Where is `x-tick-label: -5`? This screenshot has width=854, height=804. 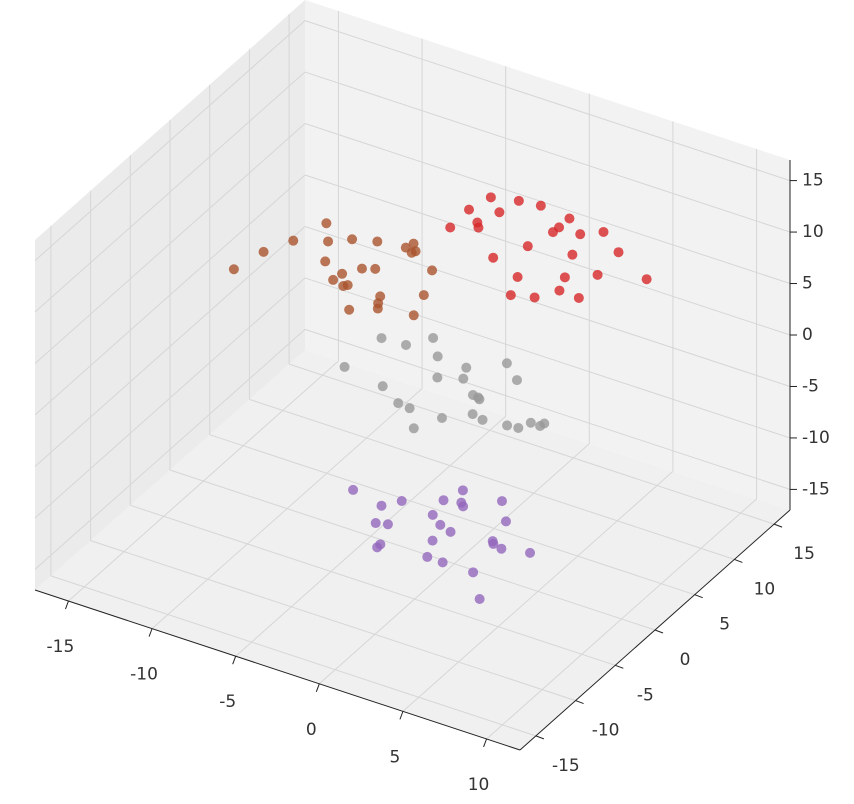 x-tick-label: -5 is located at coordinates (227, 702).